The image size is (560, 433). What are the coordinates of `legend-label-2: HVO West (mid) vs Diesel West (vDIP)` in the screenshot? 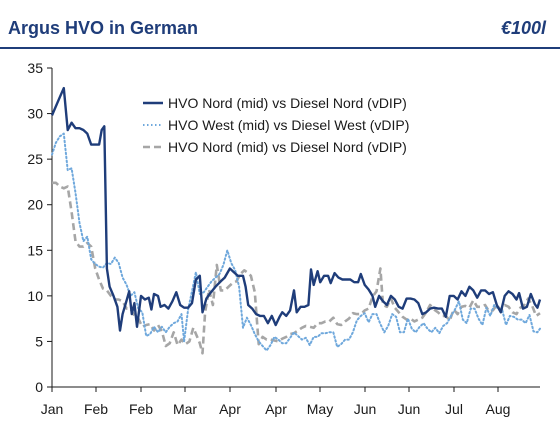 It's located at (288, 125).